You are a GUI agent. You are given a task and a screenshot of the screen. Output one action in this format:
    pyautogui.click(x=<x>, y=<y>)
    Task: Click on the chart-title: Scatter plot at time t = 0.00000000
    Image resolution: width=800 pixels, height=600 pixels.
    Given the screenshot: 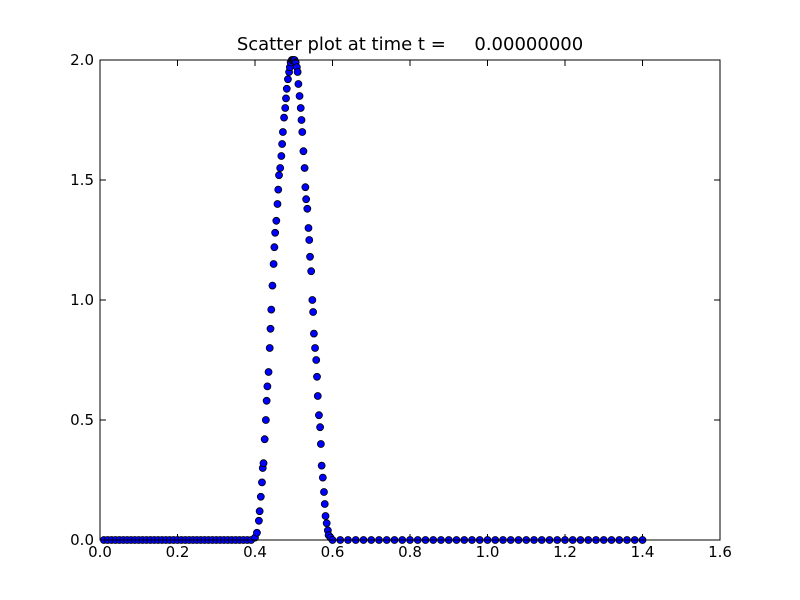 What is the action you would take?
    pyautogui.click(x=410, y=44)
    